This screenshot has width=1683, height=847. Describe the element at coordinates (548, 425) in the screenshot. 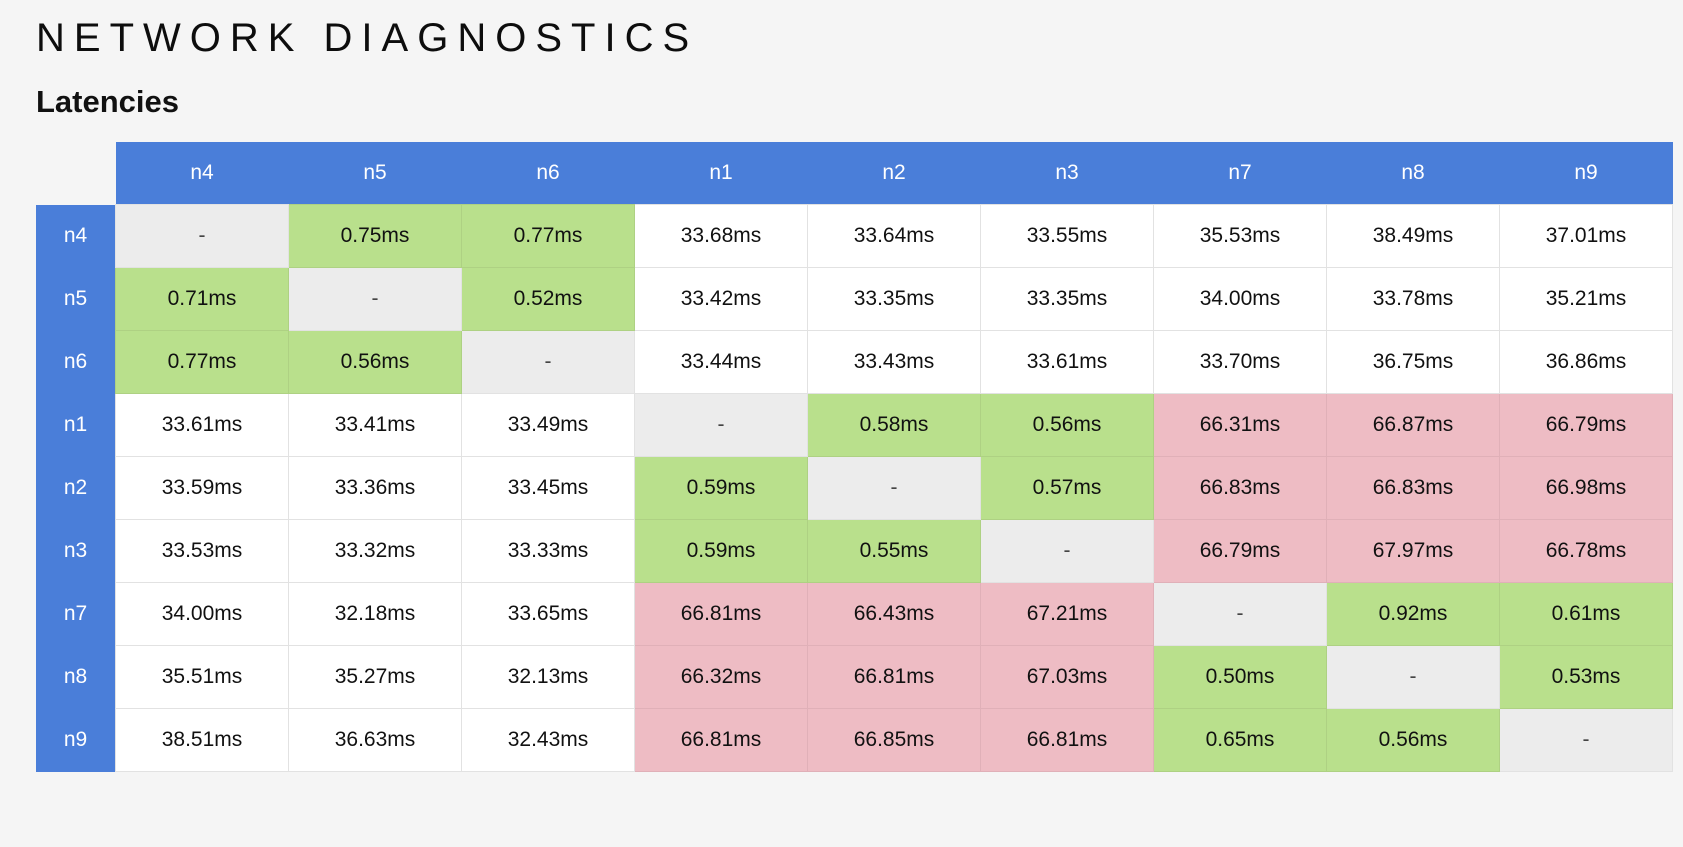

I see `latency-cell-n1-n6: 33.49ms` at that location.